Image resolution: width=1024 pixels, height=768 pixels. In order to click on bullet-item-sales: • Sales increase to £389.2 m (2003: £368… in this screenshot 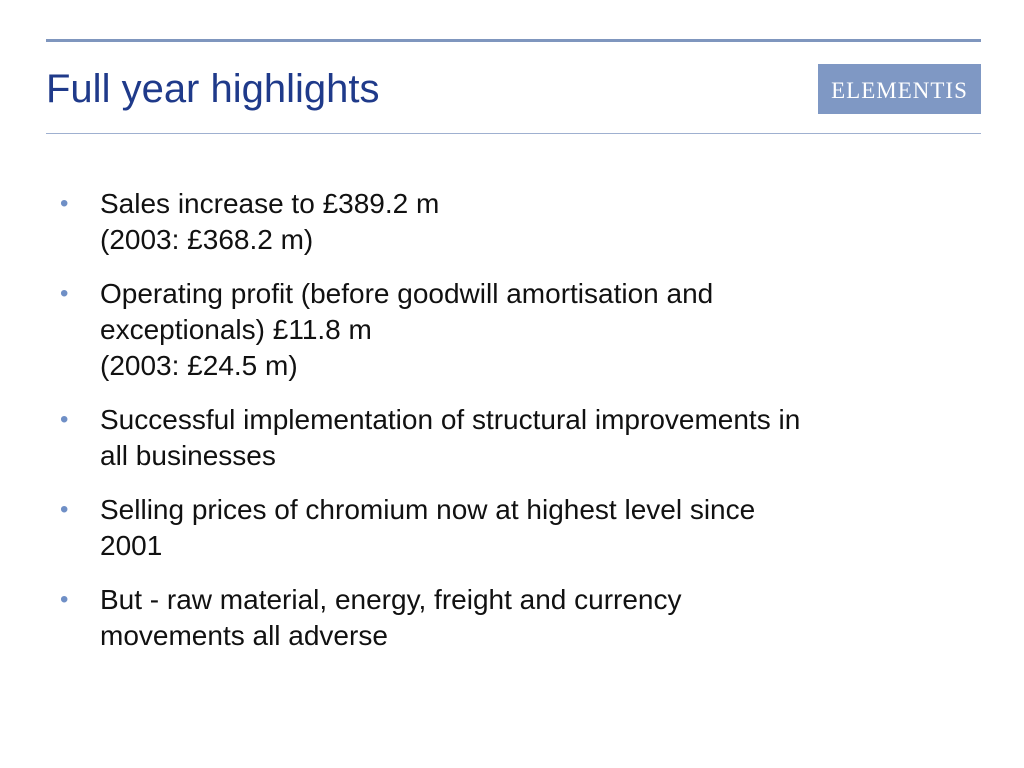, I will do `click(513, 222)`.